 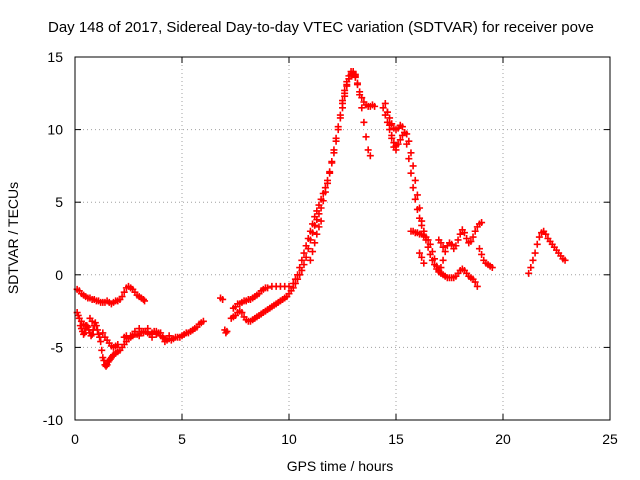 I want to click on y-tick-label: -5, so click(x=57, y=347).